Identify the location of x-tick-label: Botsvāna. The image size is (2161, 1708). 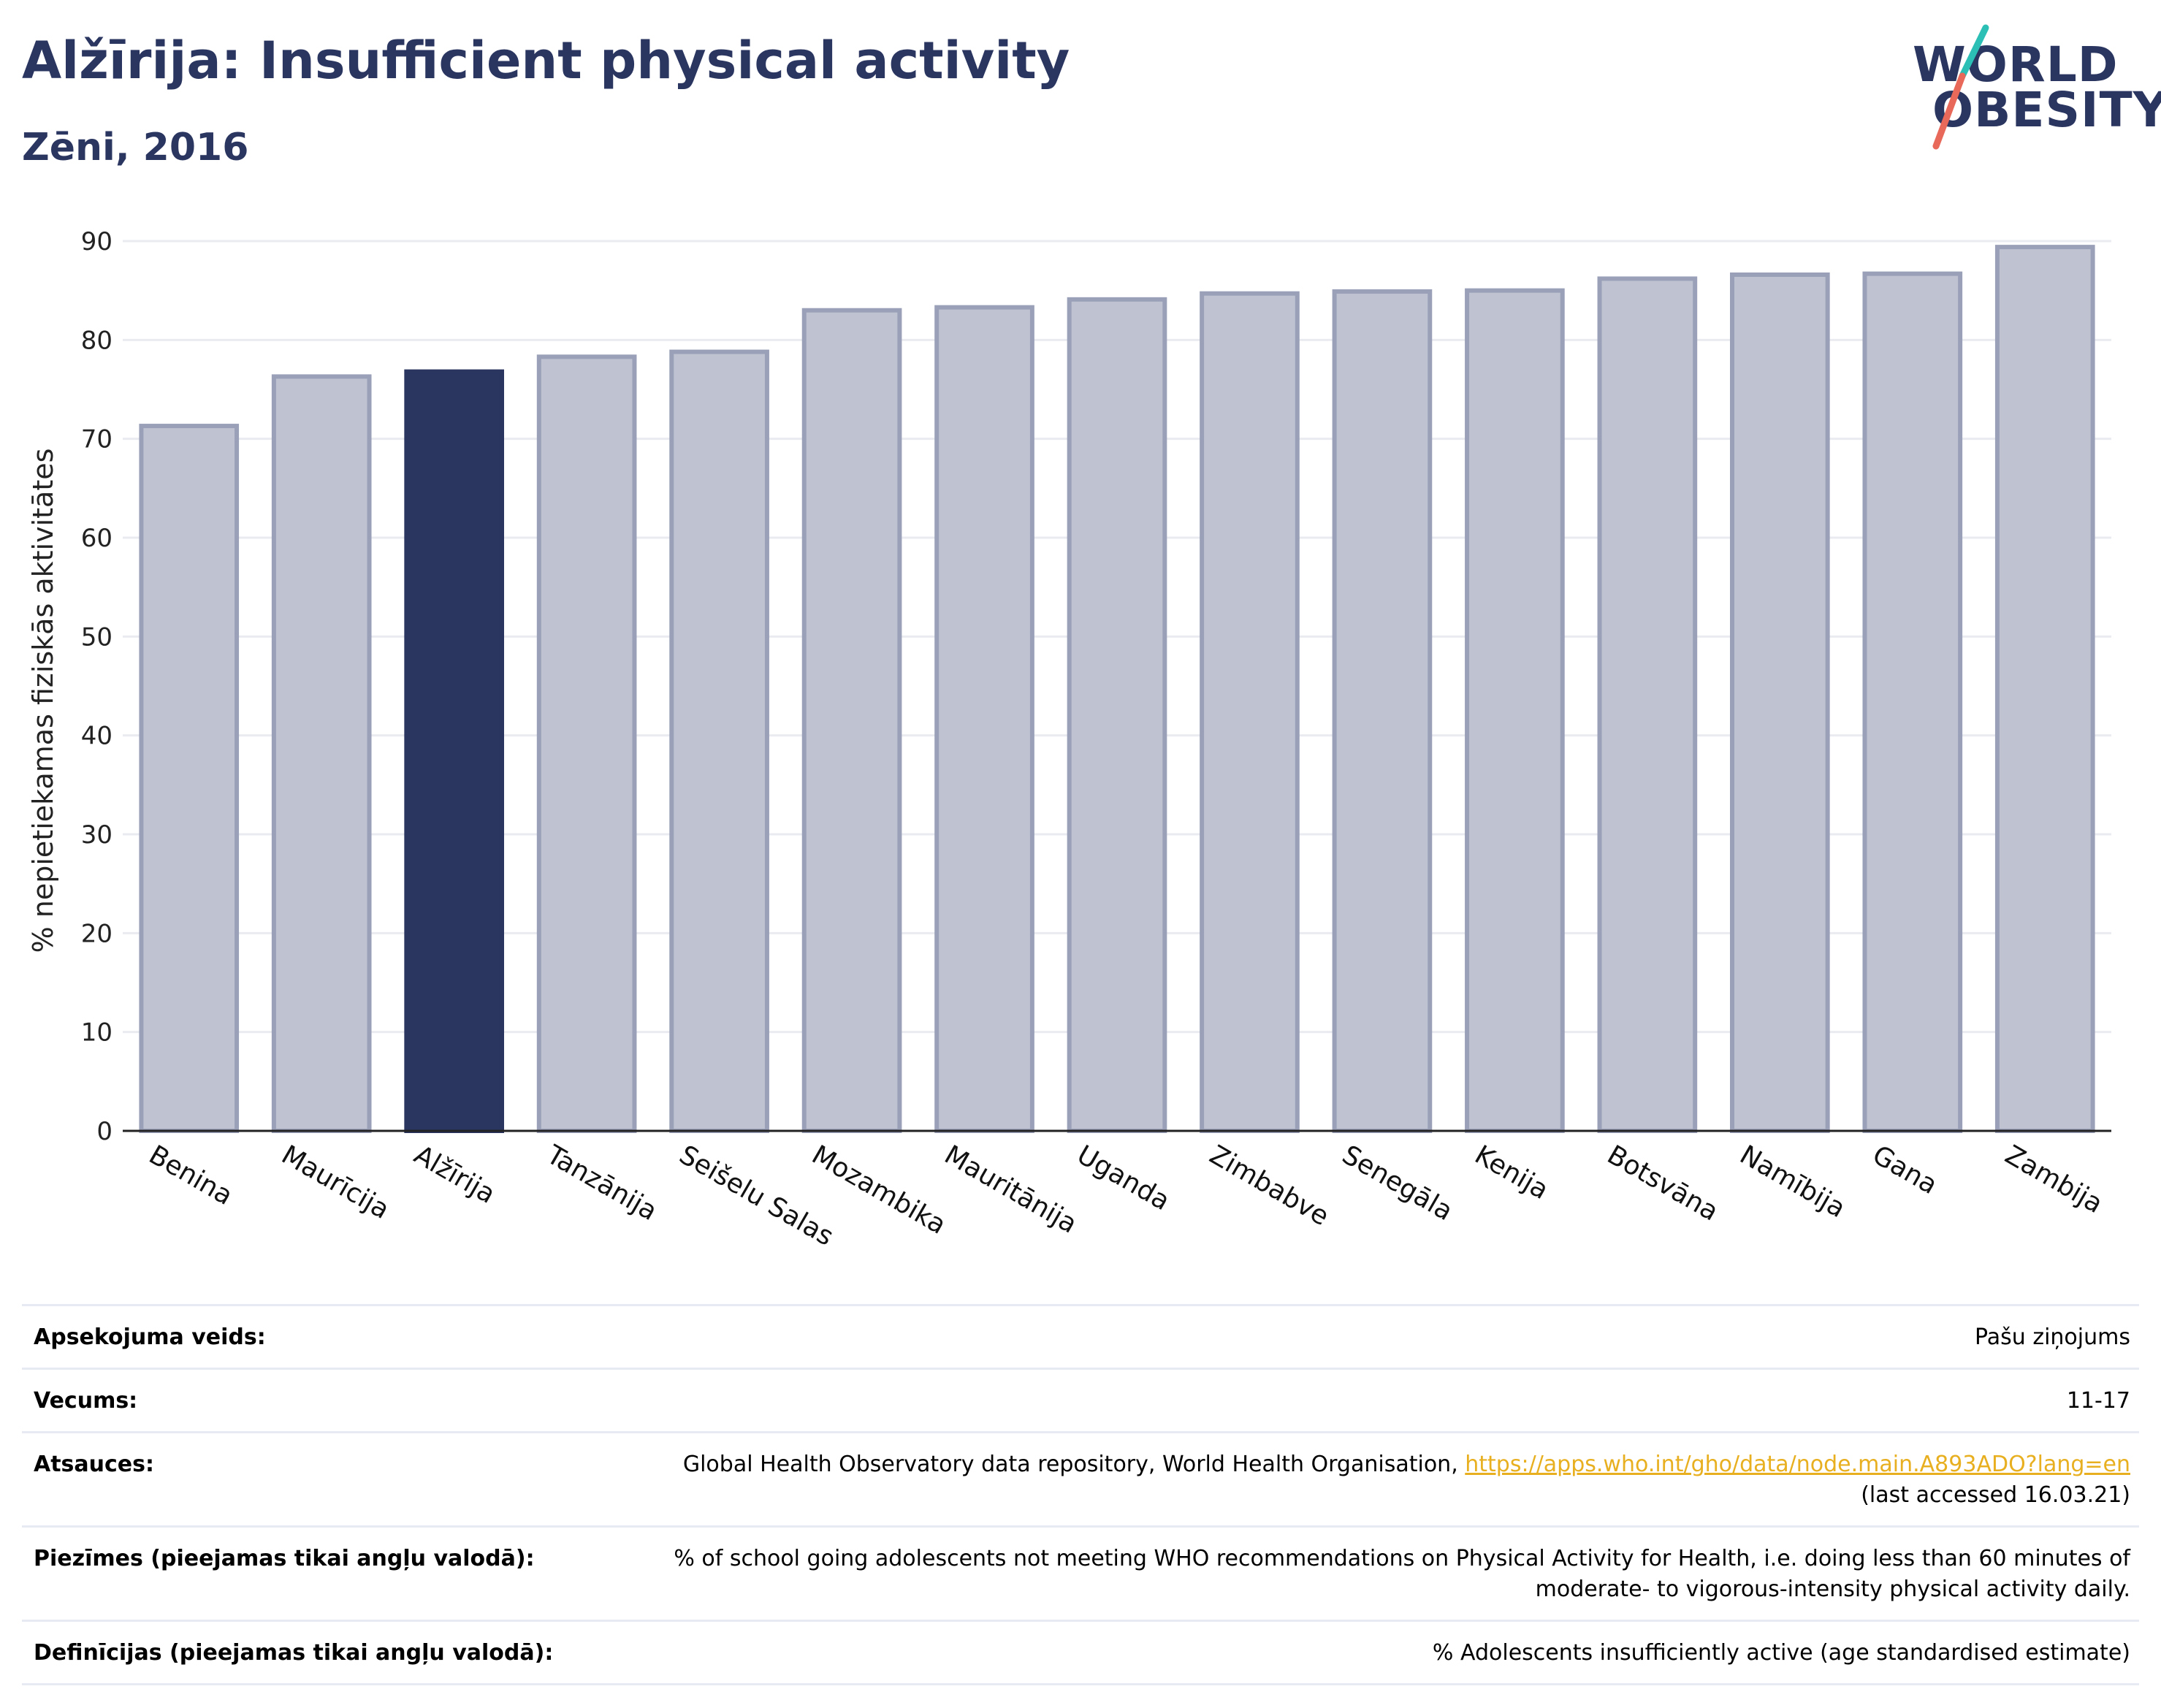
(1663, 1183).